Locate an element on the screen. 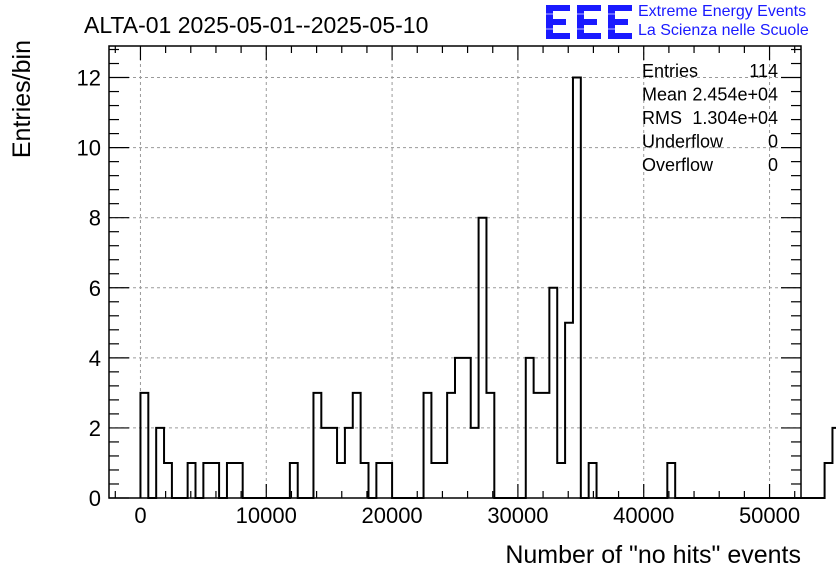 The width and height of the screenshot is (836, 572). x-tick-label: 30000 is located at coordinates (517, 515).